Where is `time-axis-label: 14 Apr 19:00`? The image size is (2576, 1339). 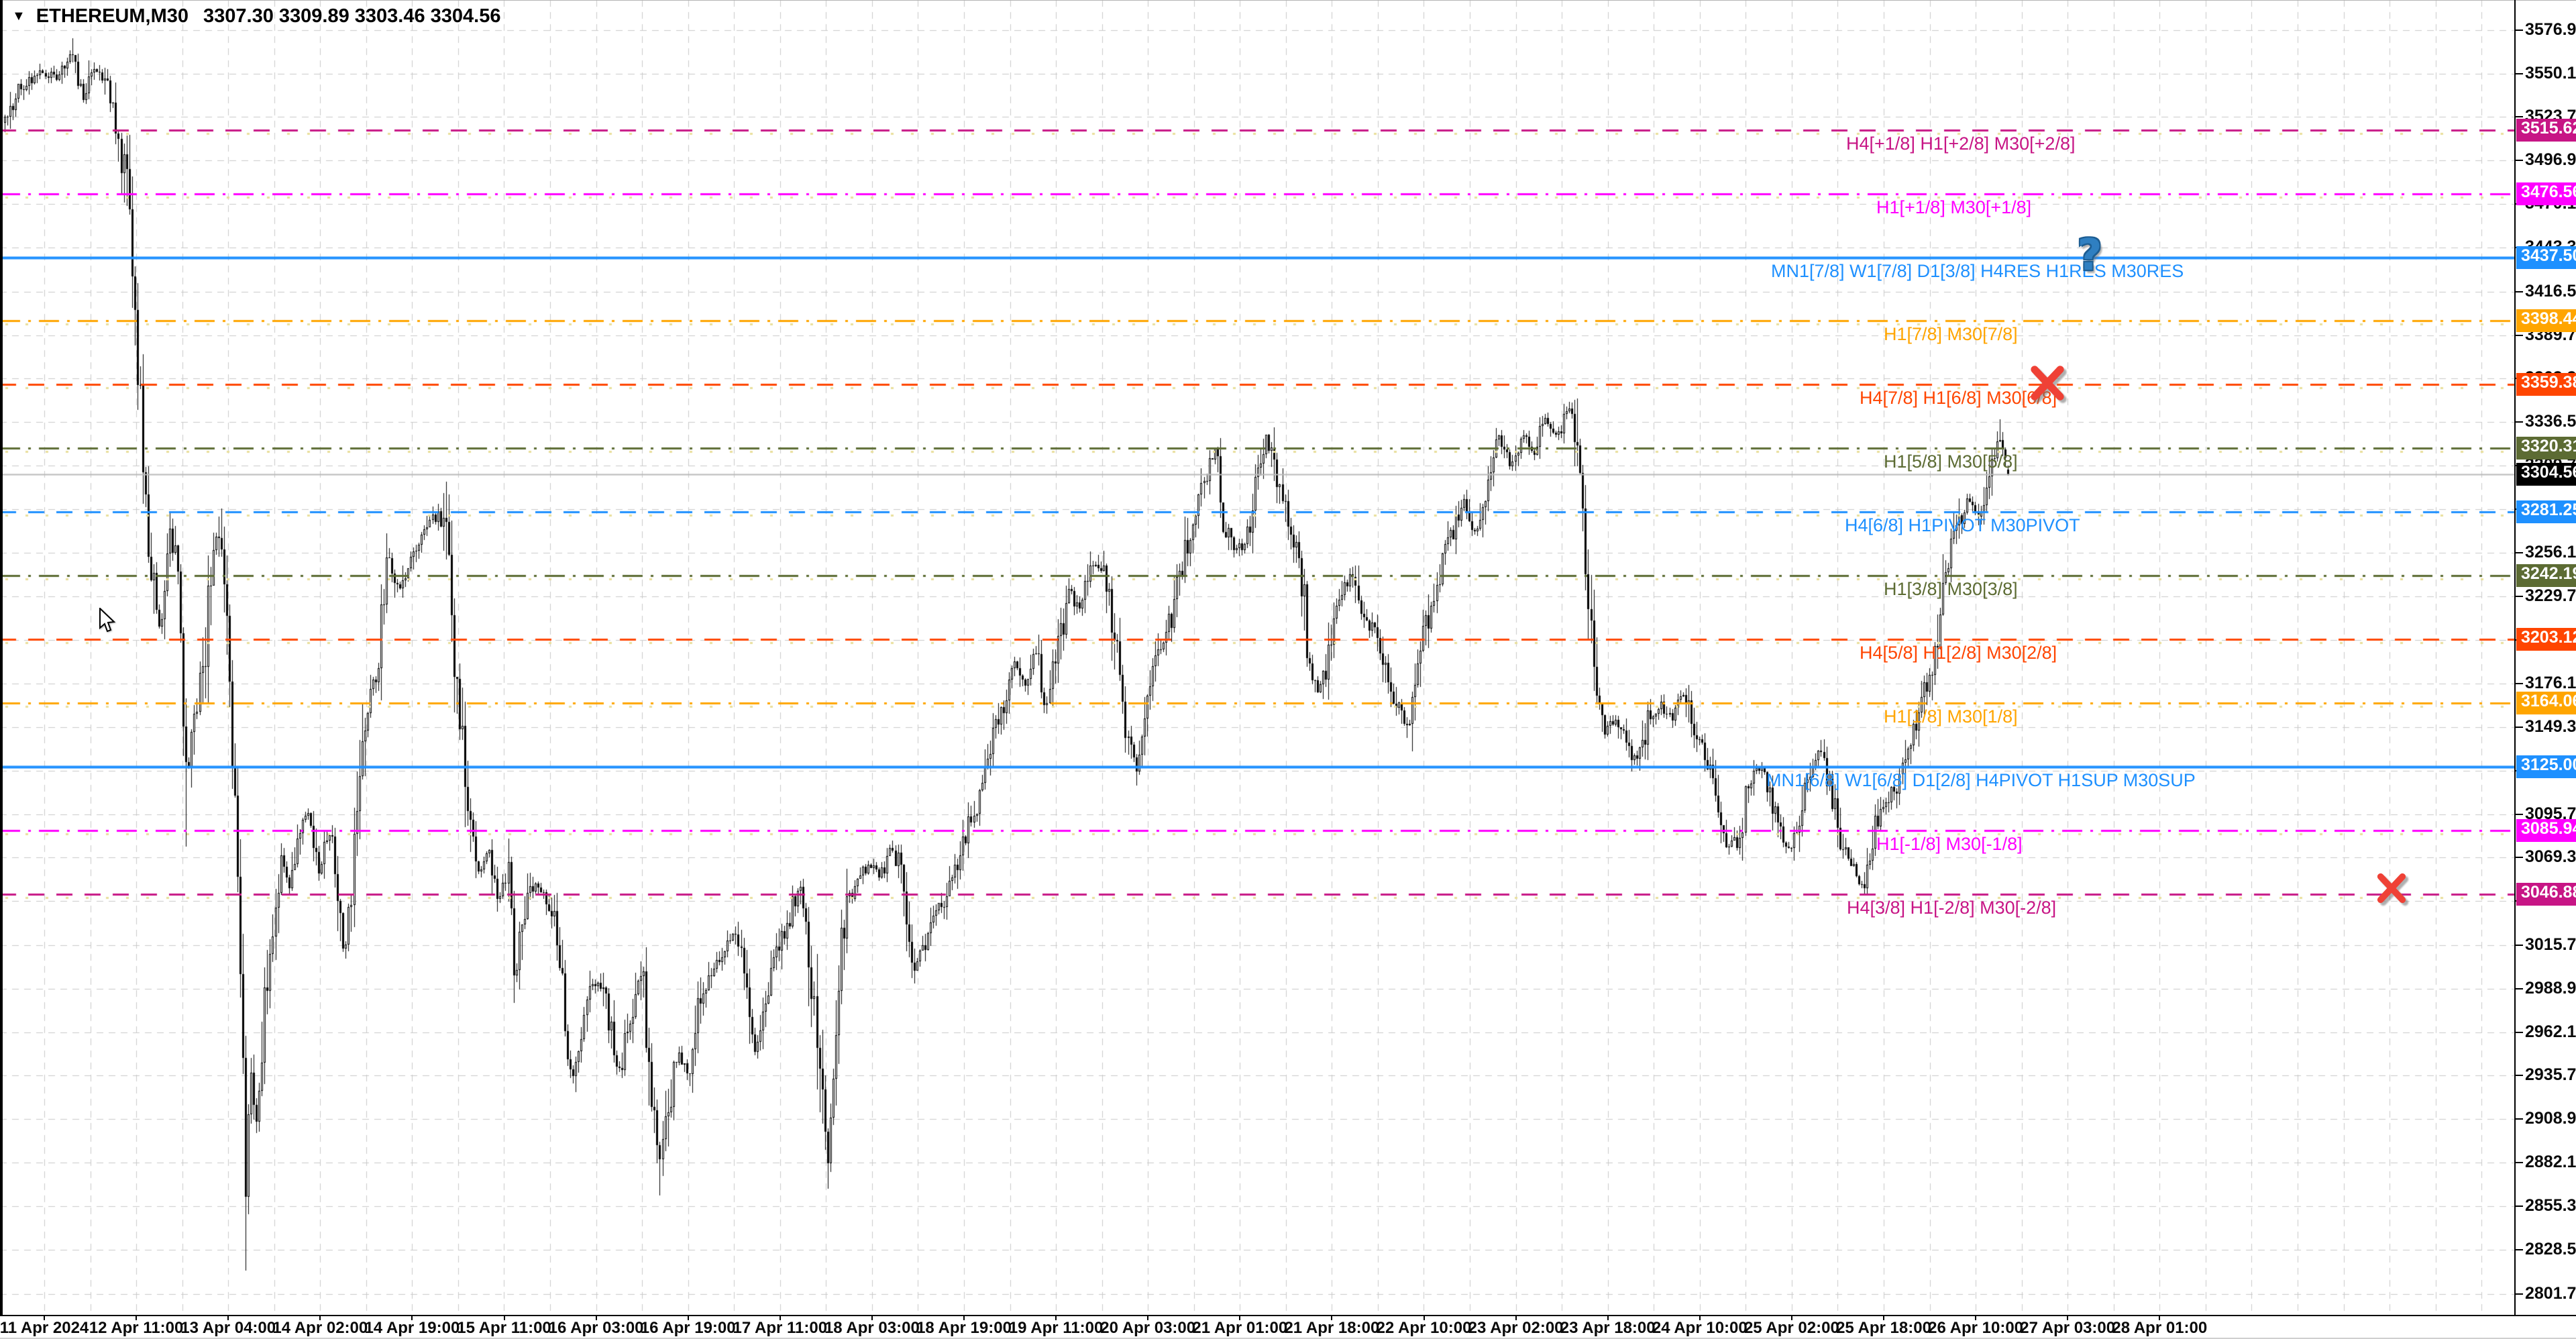
time-axis-label: 14 Apr 19:00 is located at coordinates (412, 1328).